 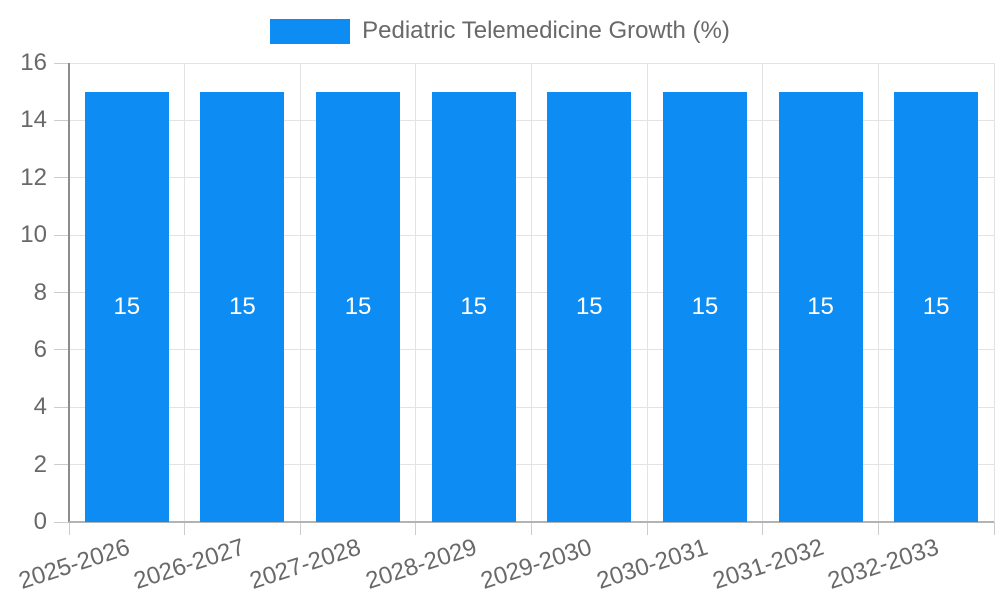 I want to click on chart-legend: Pediatric Telemedicine Growth (%), so click(x=500, y=31).